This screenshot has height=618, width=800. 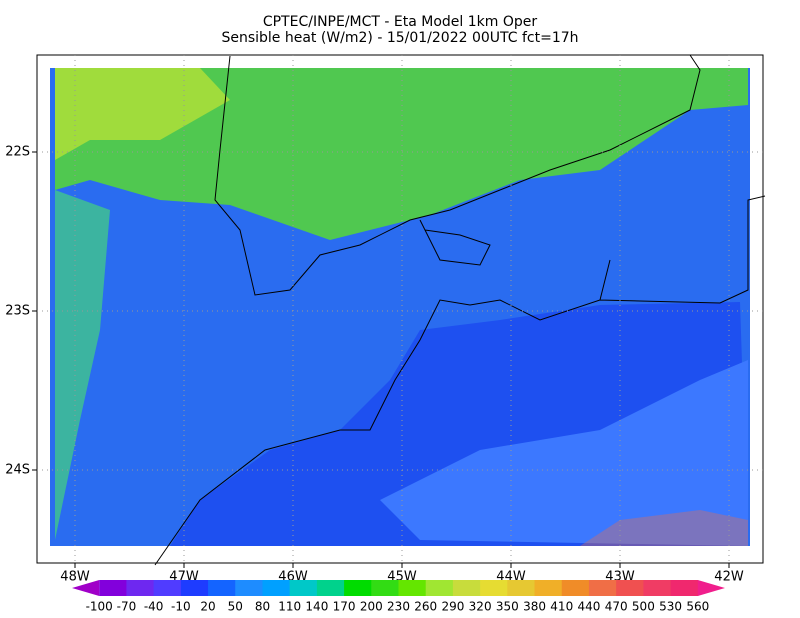 What do you see at coordinates (452, 607) in the screenshot?
I see `colorbar-label: 290` at bounding box center [452, 607].